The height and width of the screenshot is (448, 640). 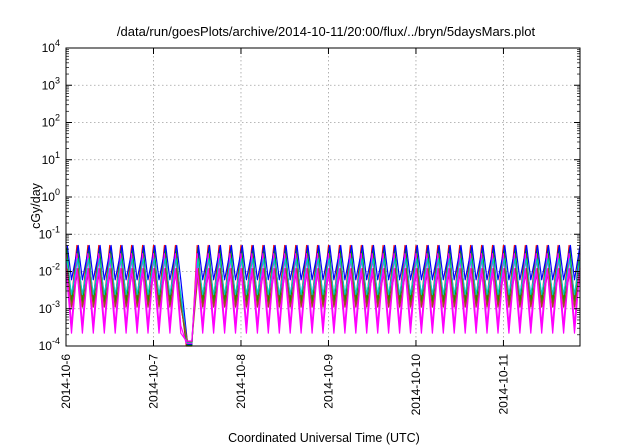 I want to click on y-tick-exponent: -4, so click(x=56, y=341).